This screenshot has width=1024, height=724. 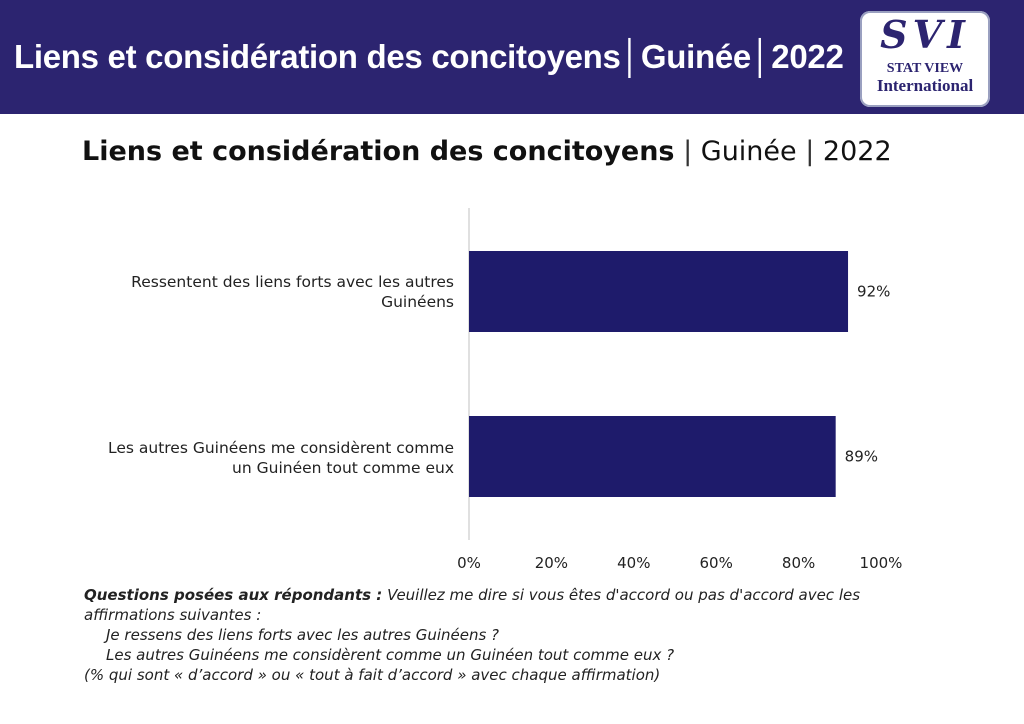 What do you see at coordinates (343, 468) in the screenshot?
I see `category-label-2-line-2: un Guinéen tout comme eux` at bounding box center [343, 468].